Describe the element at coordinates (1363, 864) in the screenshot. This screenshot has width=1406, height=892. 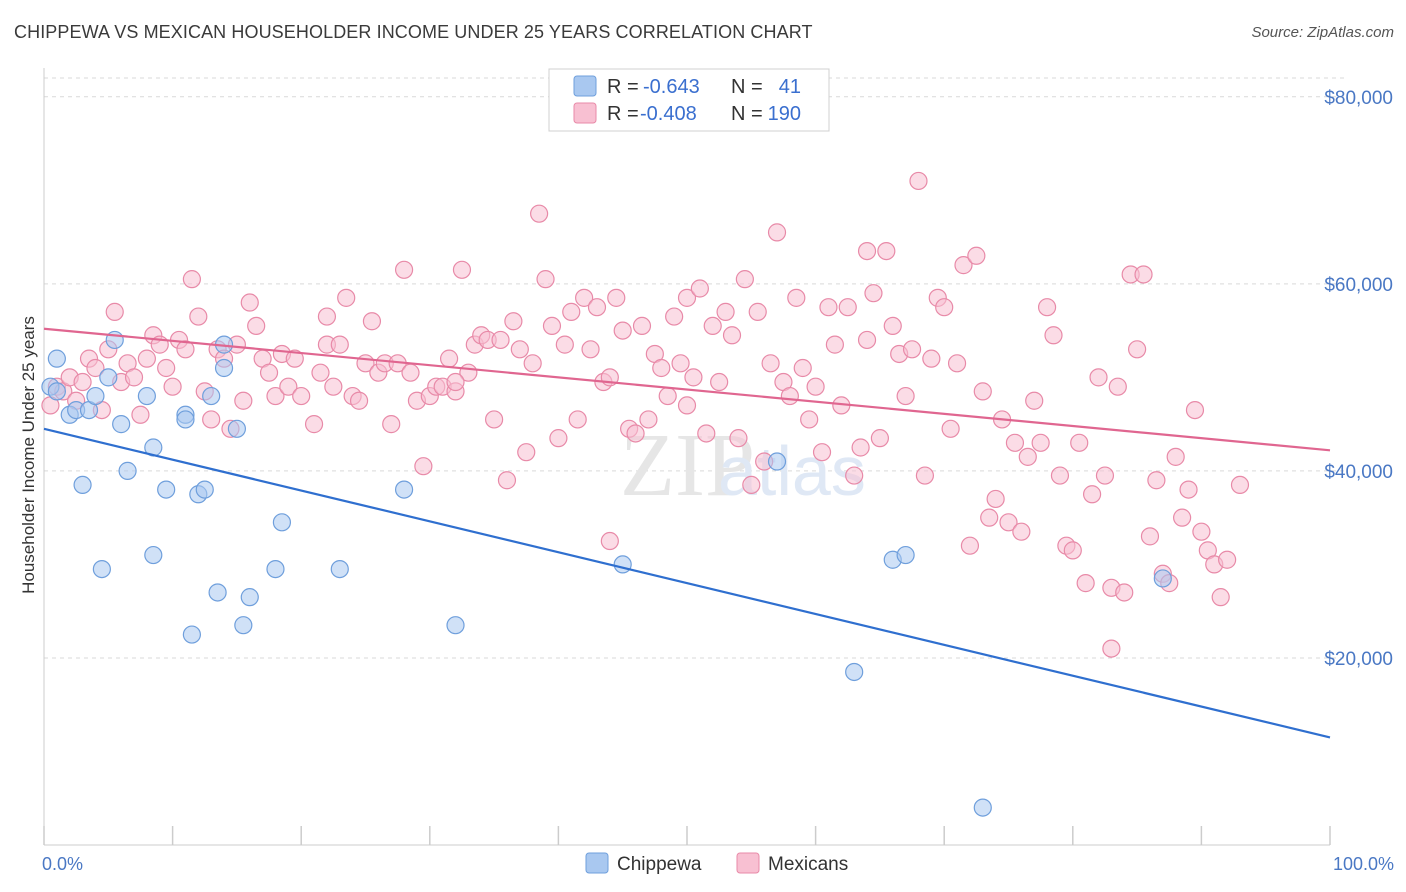
I see `x-tick-label-max: 100.0%` at that location.